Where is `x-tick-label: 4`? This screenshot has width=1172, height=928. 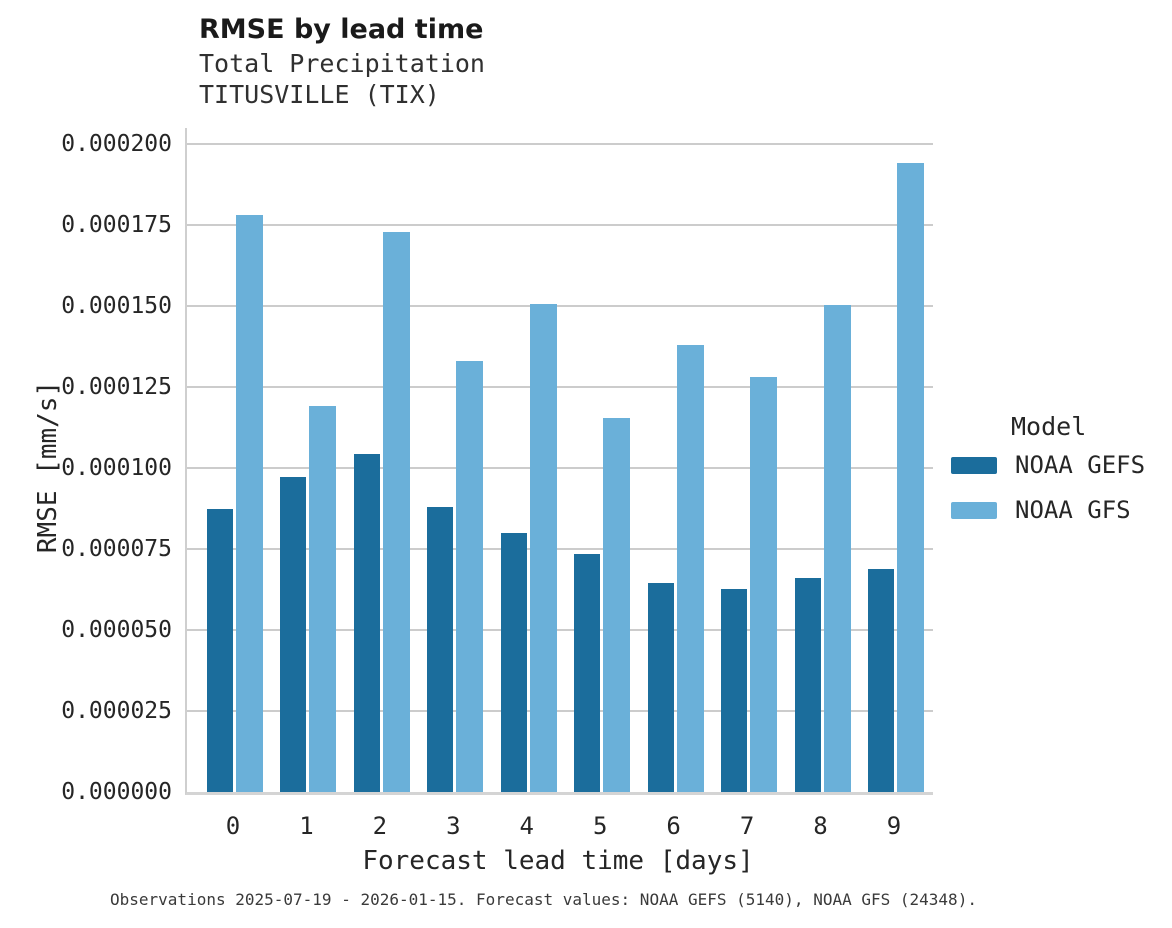
x-tick-label: 4 is located at coordinates (526, 826).